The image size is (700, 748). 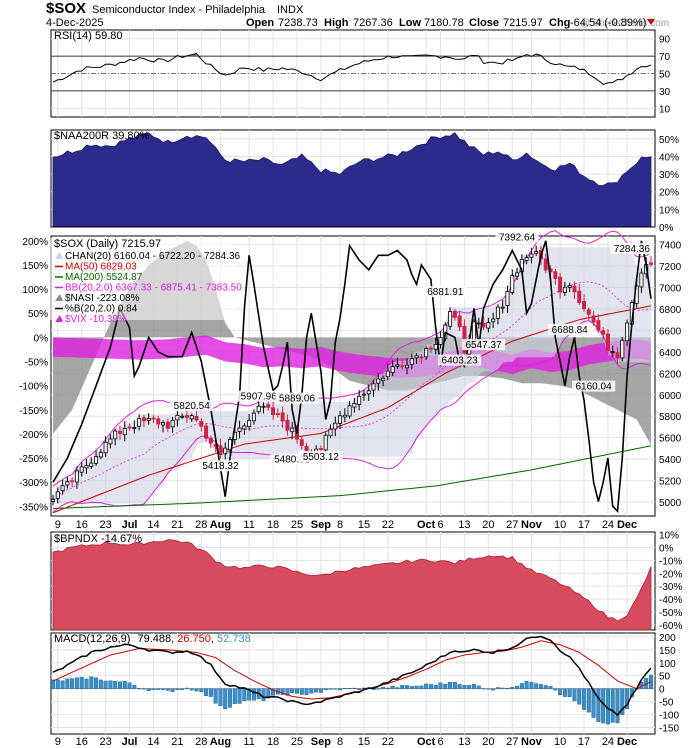 What do you see at coordinates (98, 539) in the screenshot?
I see `bpndx-legend: $BPNDX -14.67%` at bounding box center [98, 539].